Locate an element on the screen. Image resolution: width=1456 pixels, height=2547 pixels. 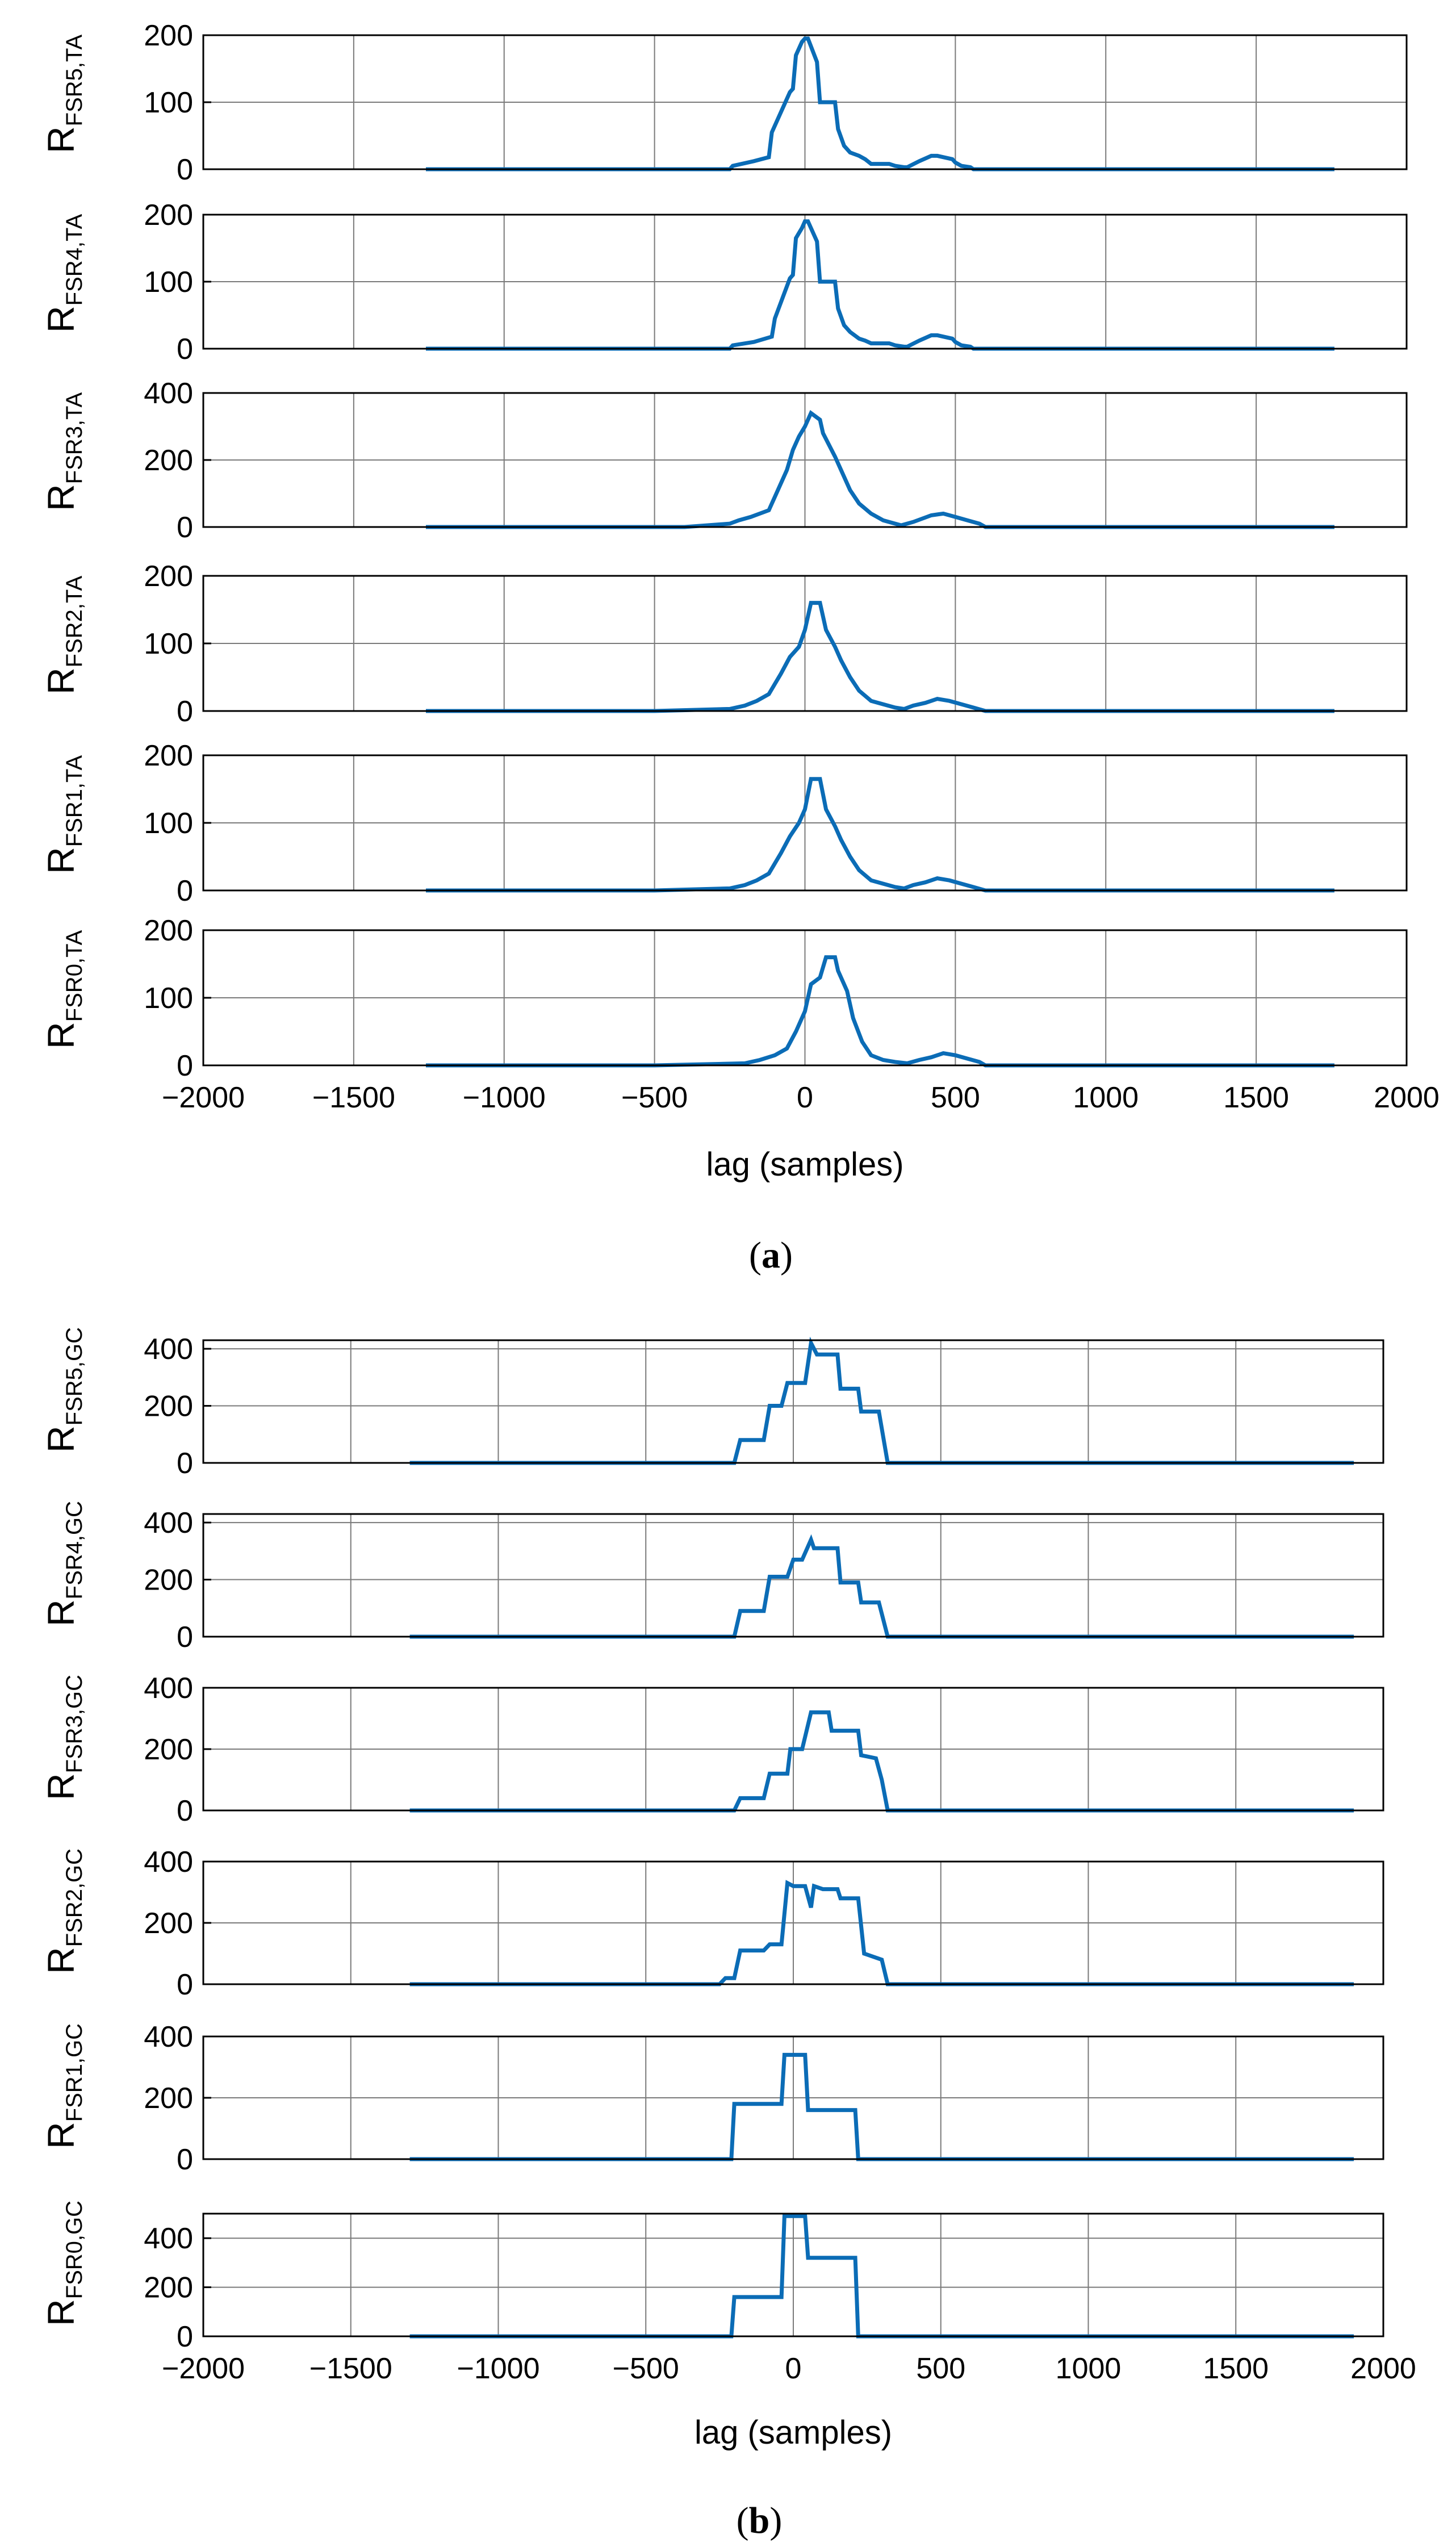
y-axis-label-subscript: FSR3,TA is located at coordinates (74, 438).